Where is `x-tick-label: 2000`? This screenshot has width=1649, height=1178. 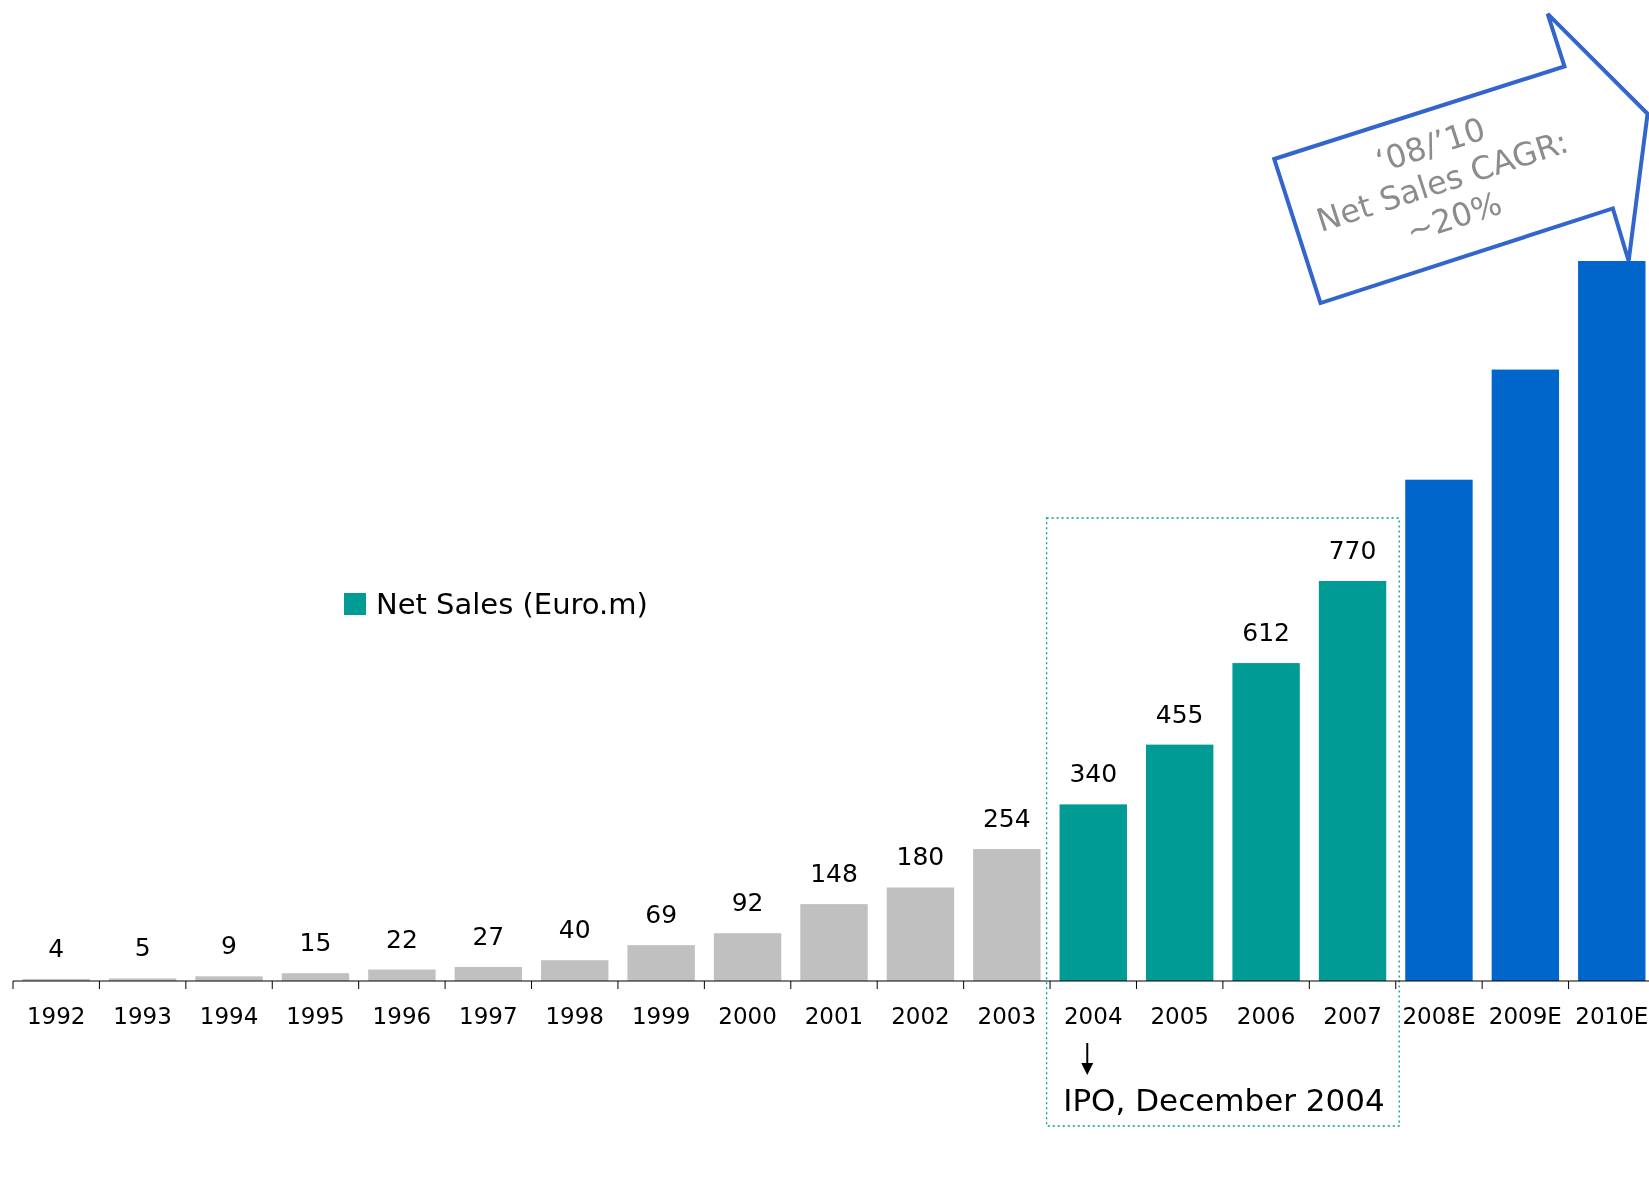 x-tick-label: 2000 is located at coordinates (747, 1016).